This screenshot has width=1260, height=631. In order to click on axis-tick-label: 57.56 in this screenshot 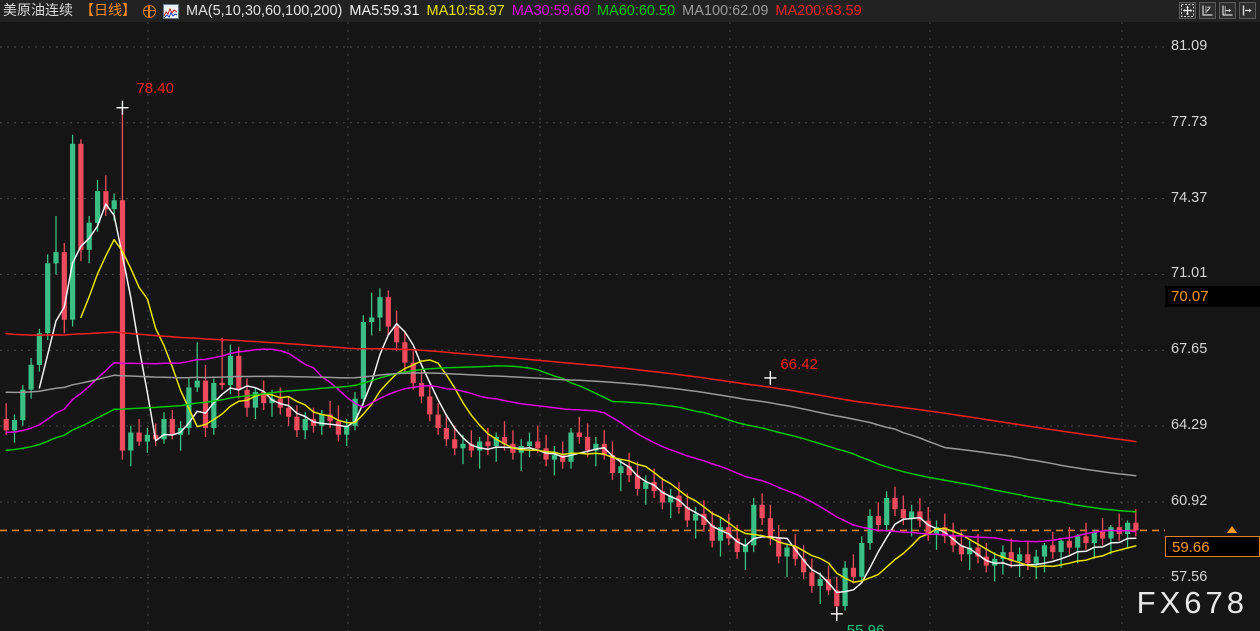, I will do `click(1189, 576)`.